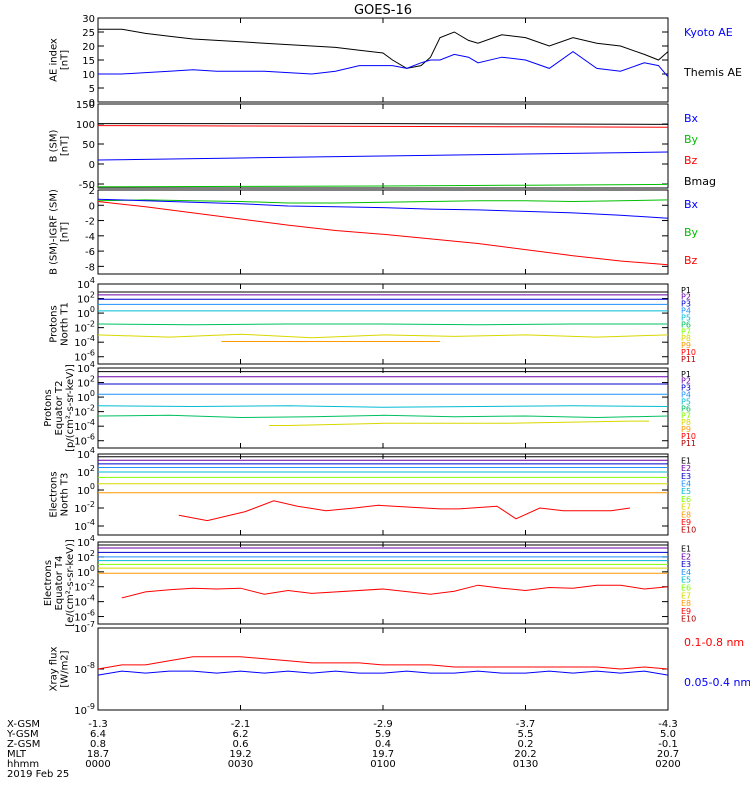 Image resolution: width=750 pixels, height=800 pixels. What do you see at coordinates (686, 522) in the screenshot?
I see `legend-entry: E9` at bounding box center [686, 522].